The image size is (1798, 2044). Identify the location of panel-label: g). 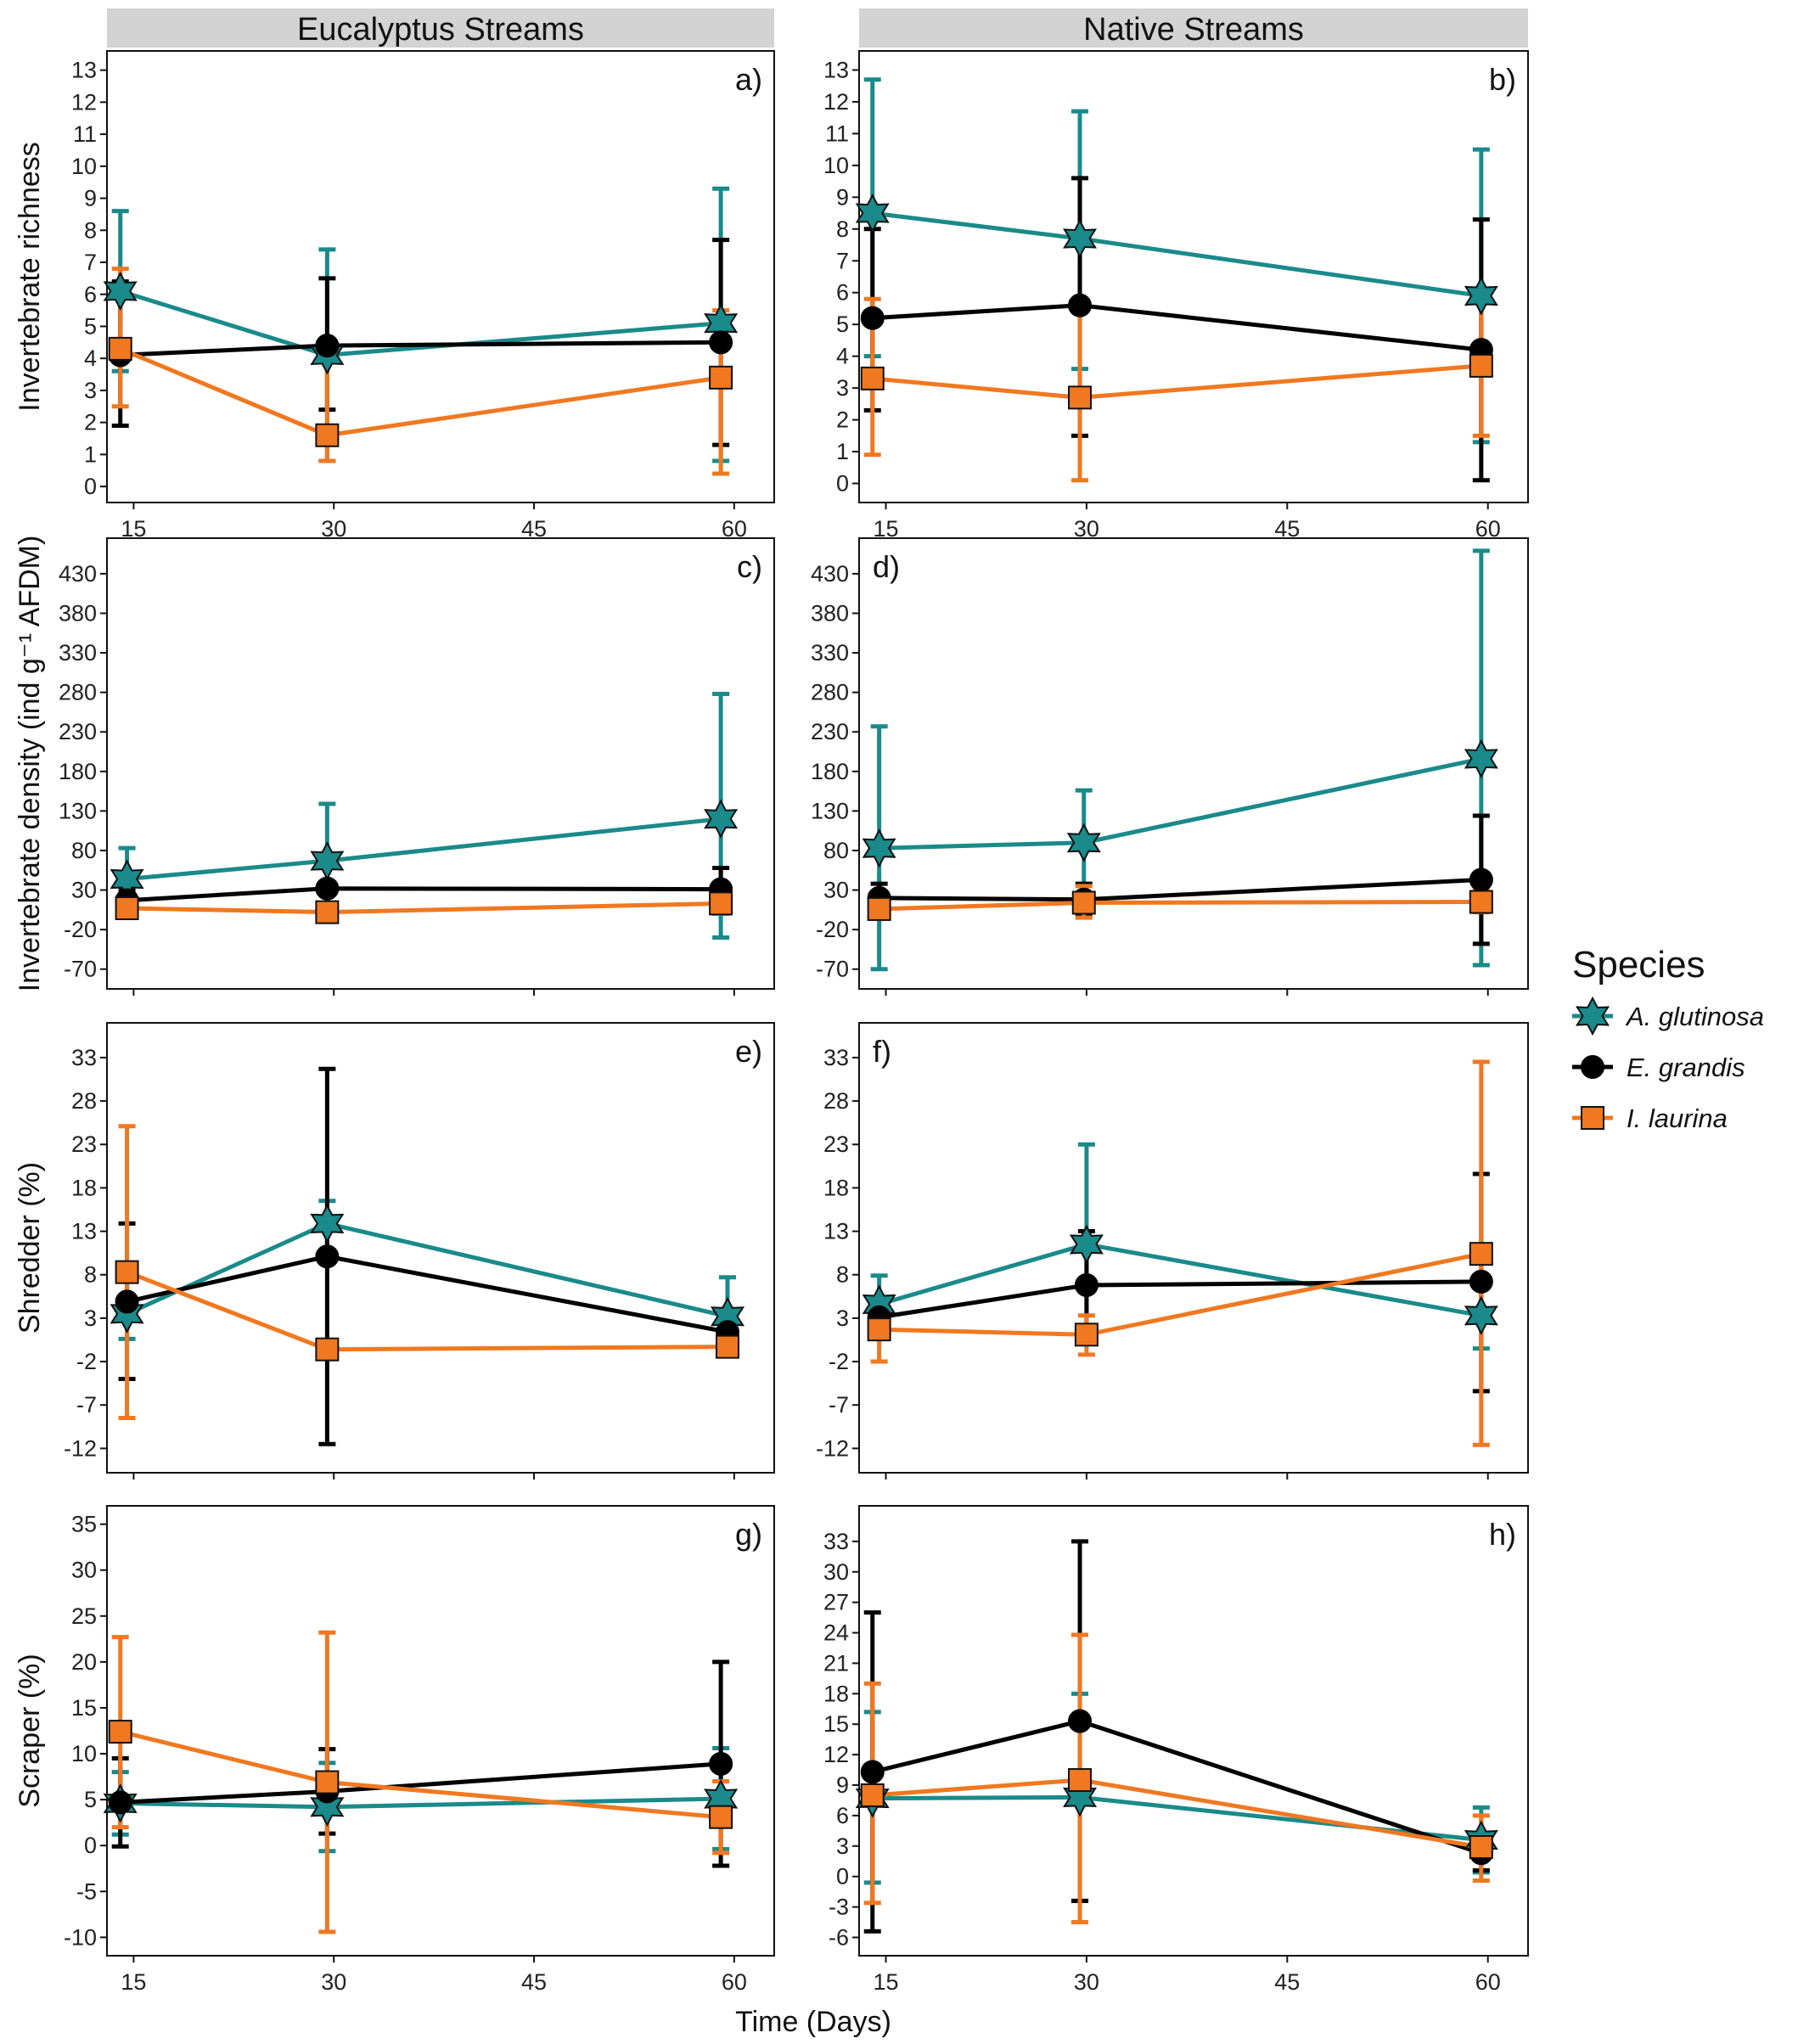
(749, 1534).